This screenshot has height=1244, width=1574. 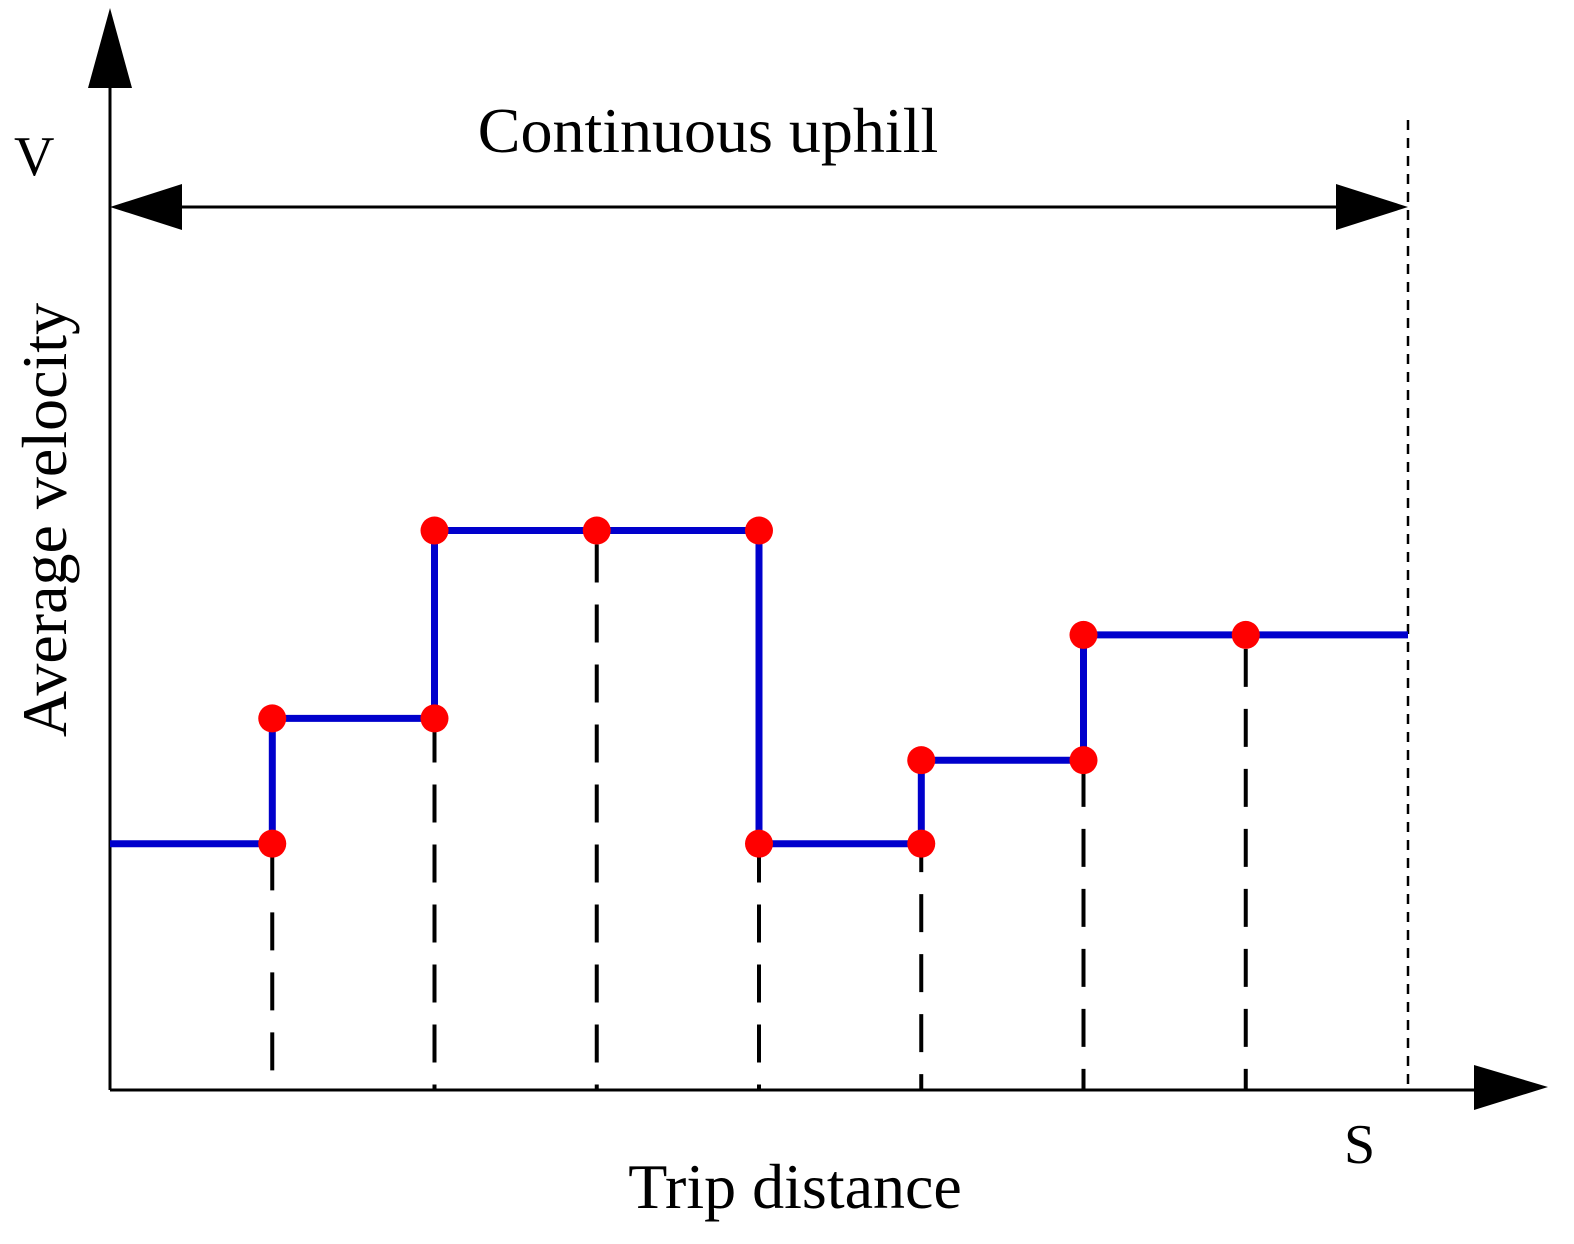 What do you see at coordinates (146, 207) in the screenshot?
I see `span-arrowhead-left` at bounding box center [146, 207].